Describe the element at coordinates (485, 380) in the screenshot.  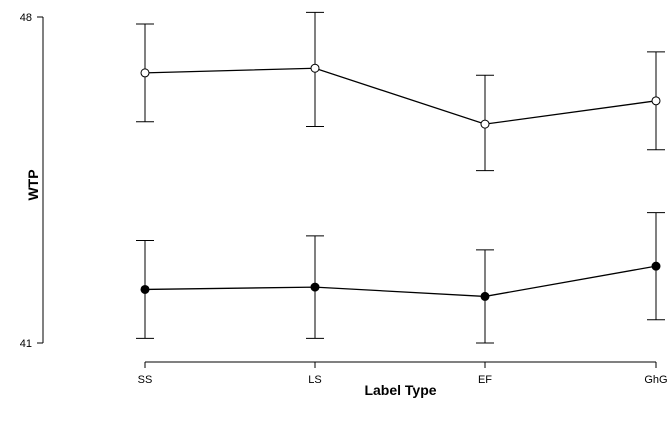
I see `x-tick-label: EF` at that location.